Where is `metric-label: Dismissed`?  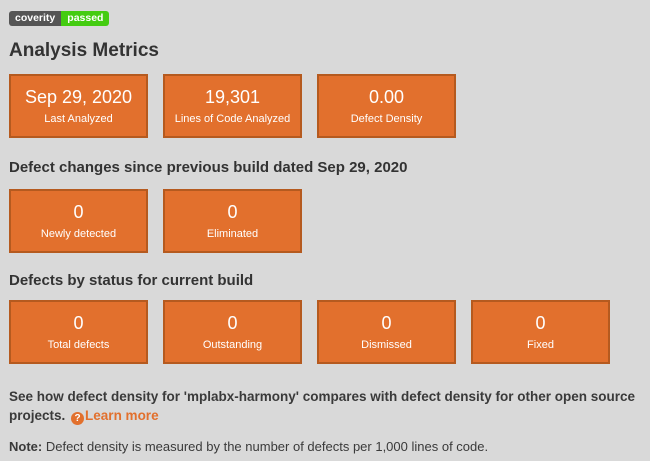 metric-label: Dismissed is located at coordinates (386, 344).